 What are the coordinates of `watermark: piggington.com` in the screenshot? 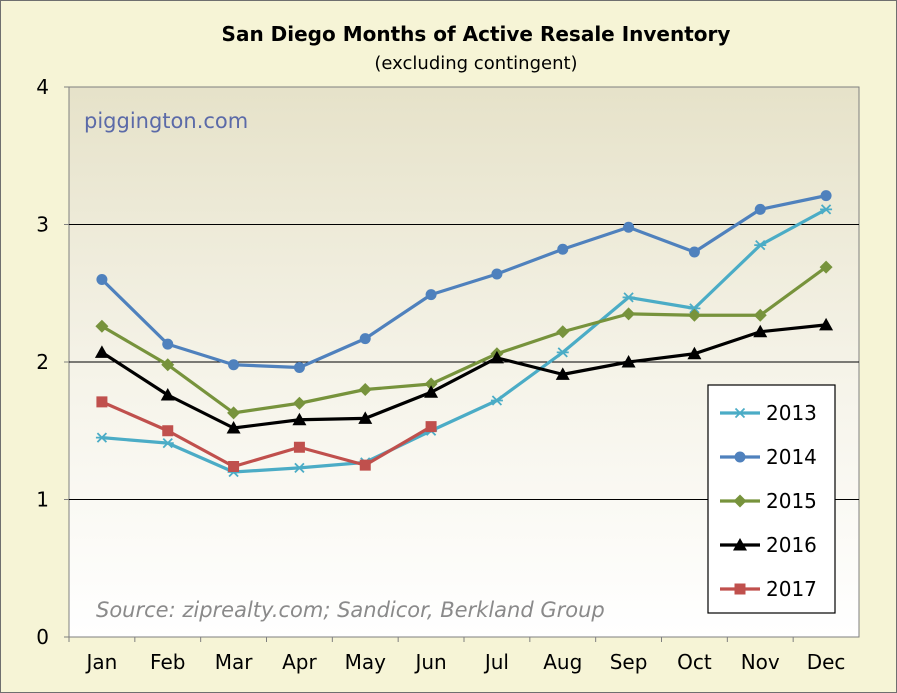 It's located at (166, 121).